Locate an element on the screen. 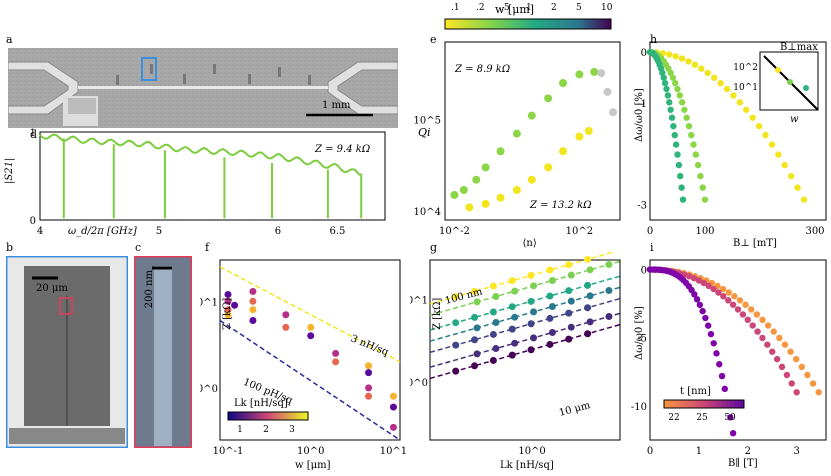  x-tick-label: 100 is located at coordinates (704, 231).